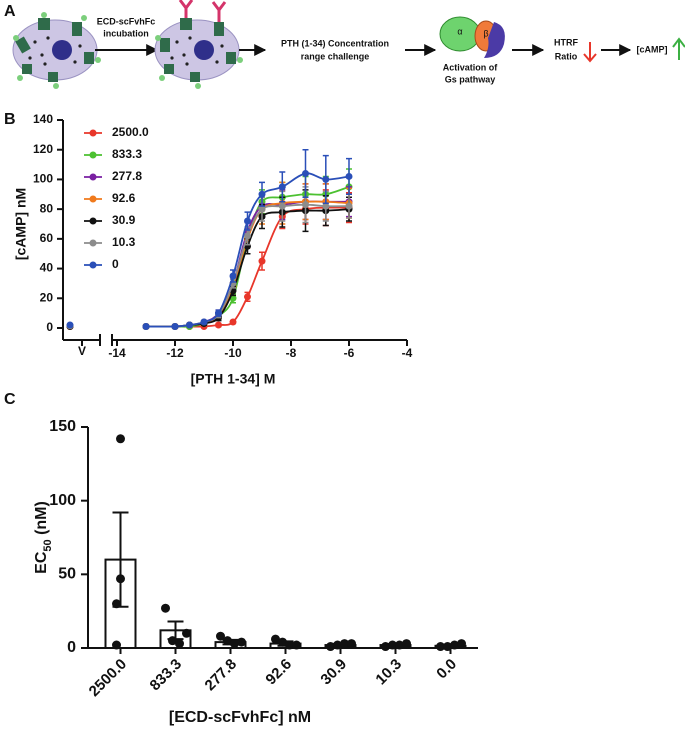 This screenshot has width=685, height=738. Describe the element at coordinates (126, 33) in the screenshot. I see `step-text: incubation` at that location.